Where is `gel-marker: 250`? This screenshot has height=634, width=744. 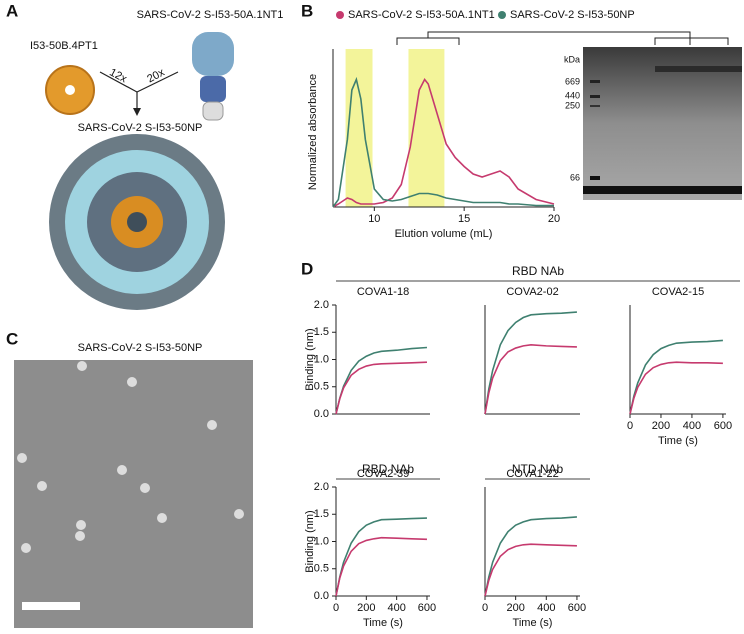
gel-marker: 250 is located at coordinates (572, 105).